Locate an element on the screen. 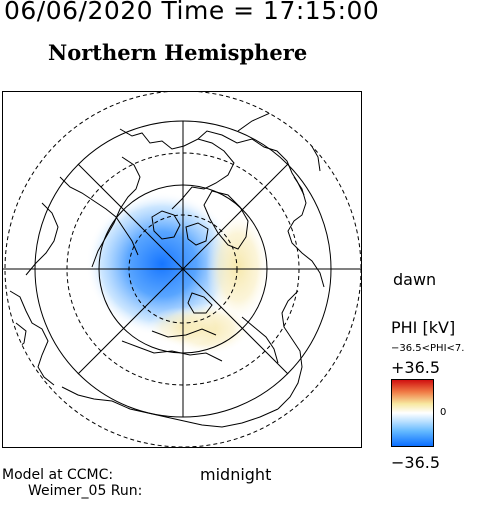 The image size is (484, 508). datetime-label: 06/06/2020 Time = 17:15:00 is located at coordinates (192, 12).